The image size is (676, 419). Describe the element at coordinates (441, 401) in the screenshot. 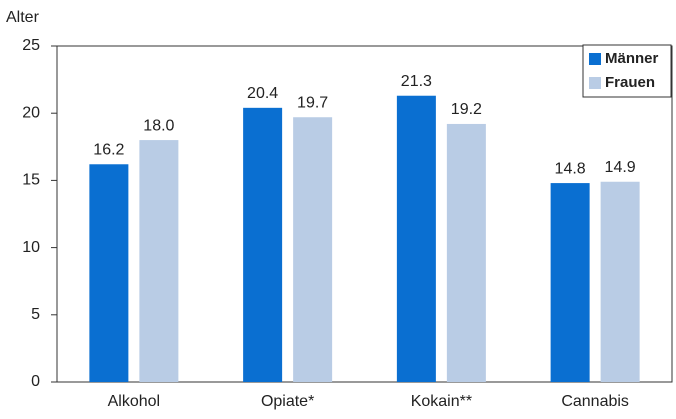

I see `x-tick-label: Kokain**` at that location.